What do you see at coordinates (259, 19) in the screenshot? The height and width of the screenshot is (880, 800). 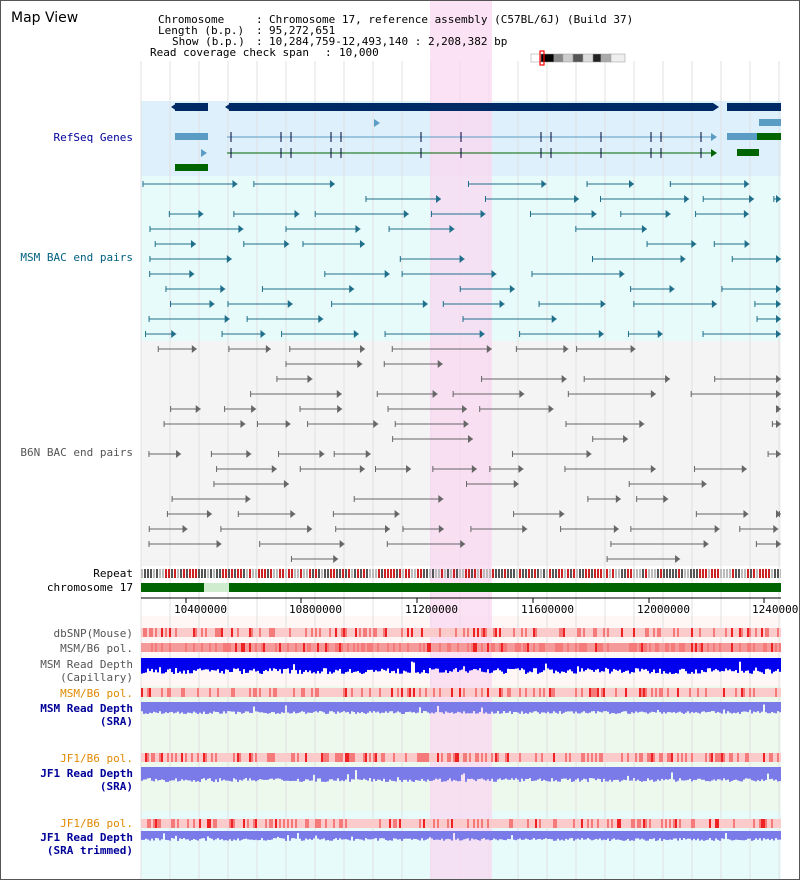 I see `chromosome-sep: :` at bounding box center [259, 19].